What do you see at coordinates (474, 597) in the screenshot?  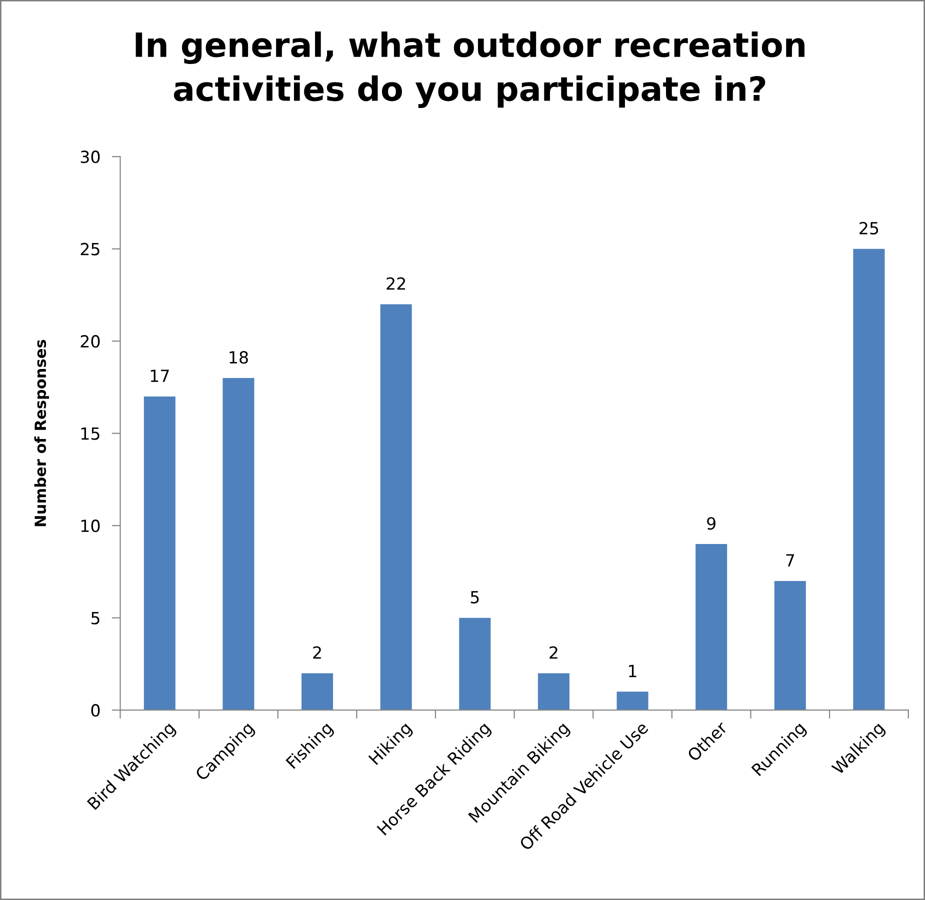 I see `data-label: 5` at bounding box center [474, 597].